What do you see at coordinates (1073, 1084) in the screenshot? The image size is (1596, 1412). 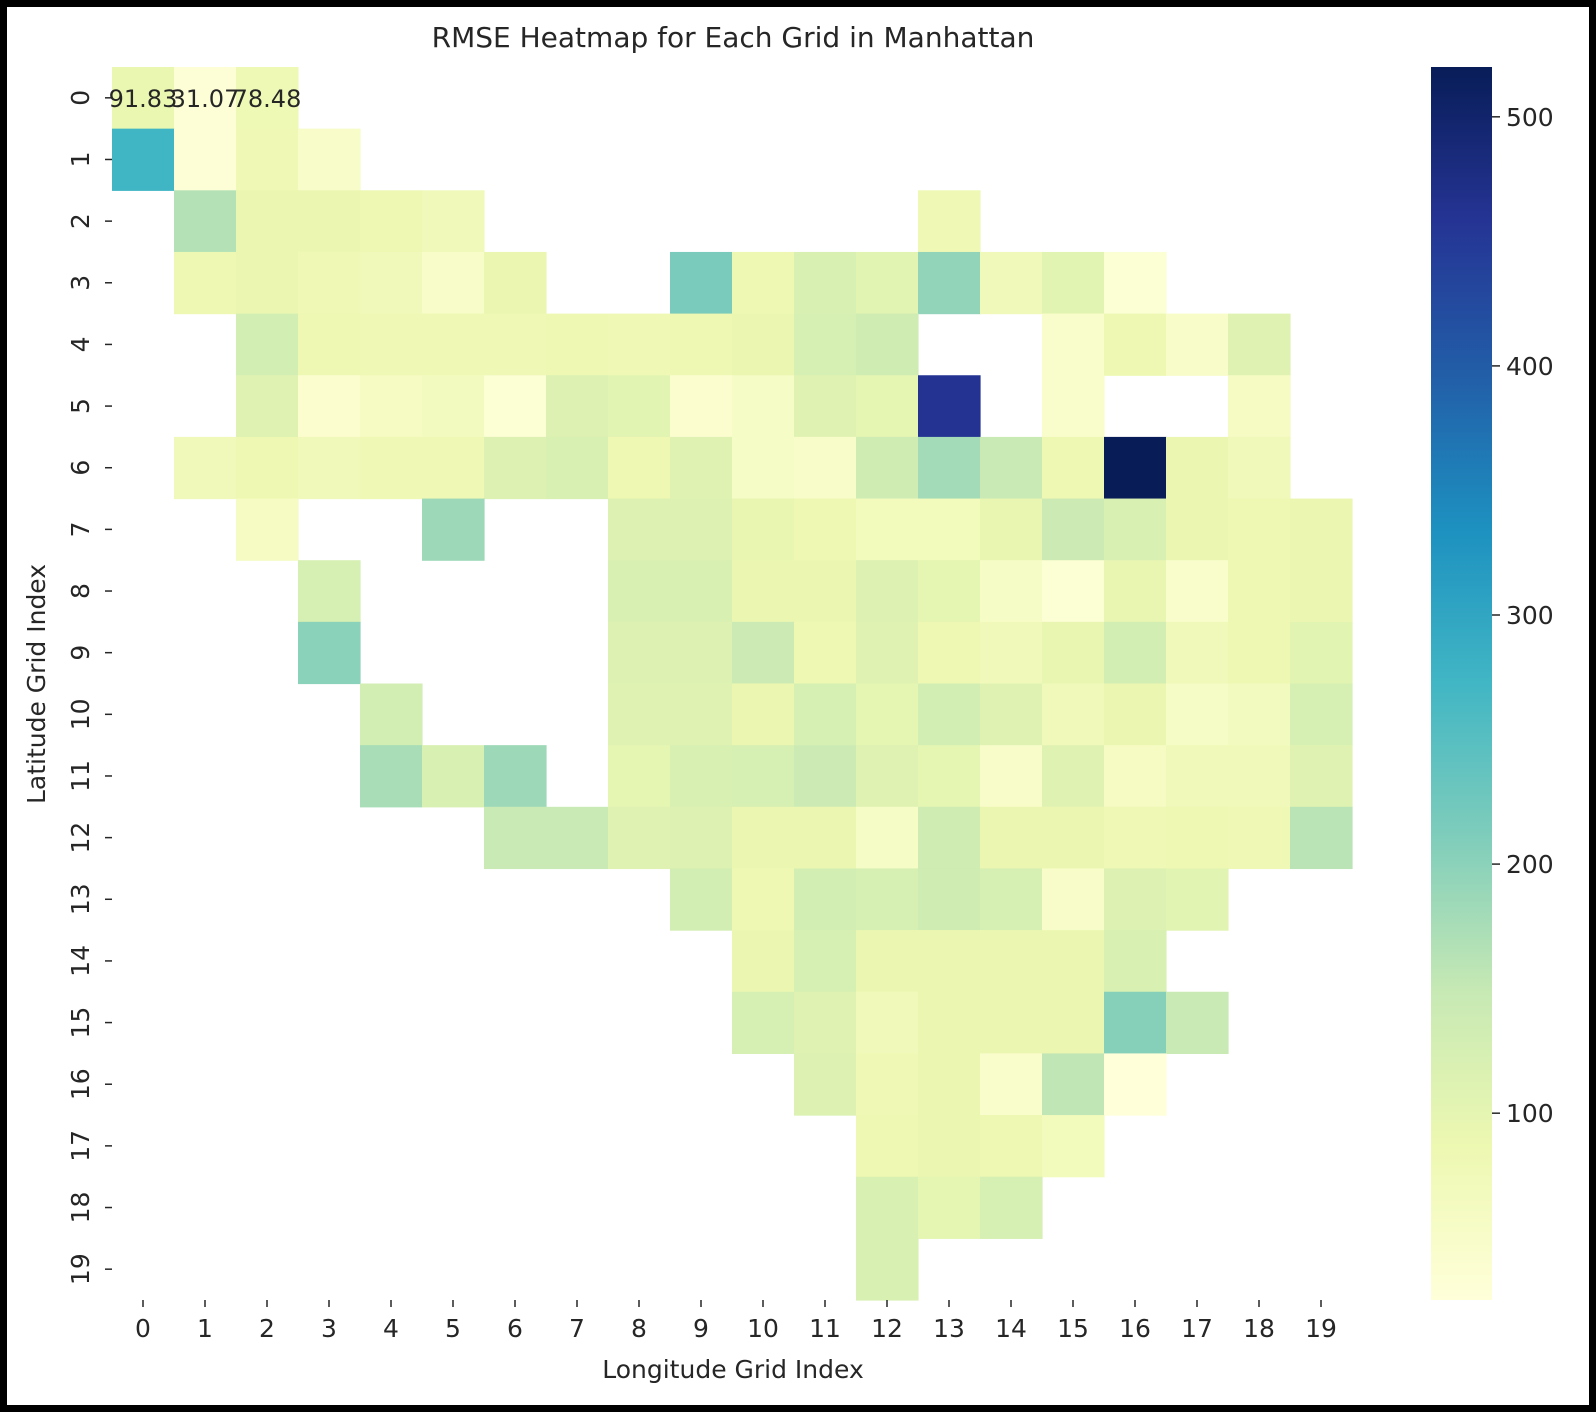 I see `heatmap-cell-r16-c15` at bounding box center [1073, 1084].